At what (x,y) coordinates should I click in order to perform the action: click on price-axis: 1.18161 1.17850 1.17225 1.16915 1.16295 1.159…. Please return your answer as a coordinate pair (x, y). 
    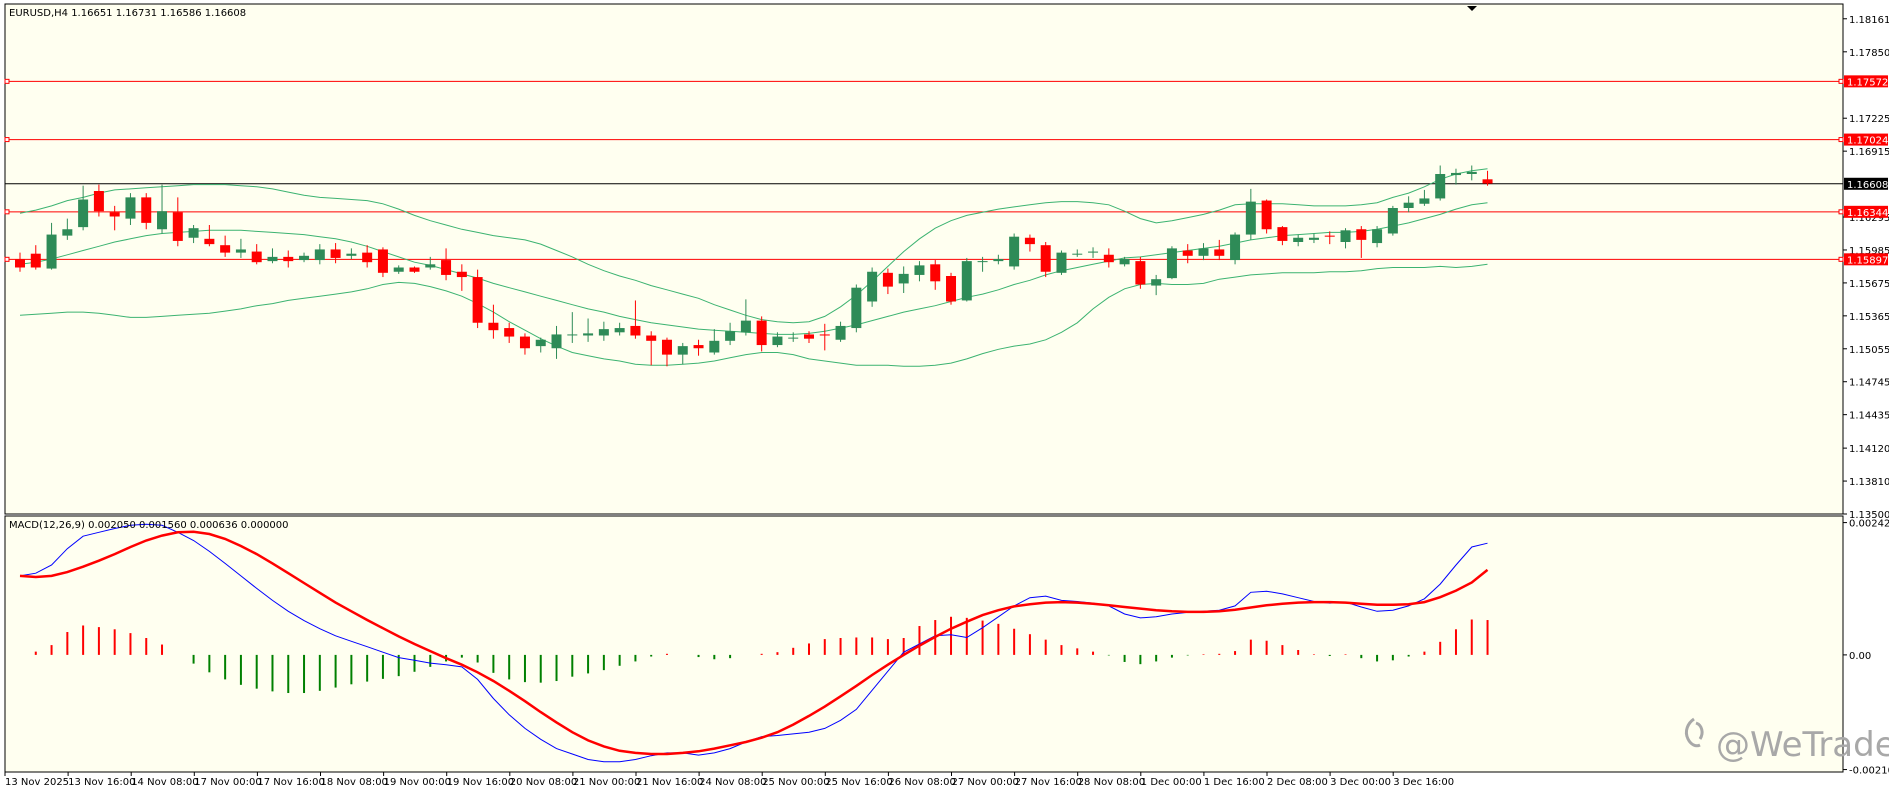
    Looking at the image, I should click on (1866, 268).